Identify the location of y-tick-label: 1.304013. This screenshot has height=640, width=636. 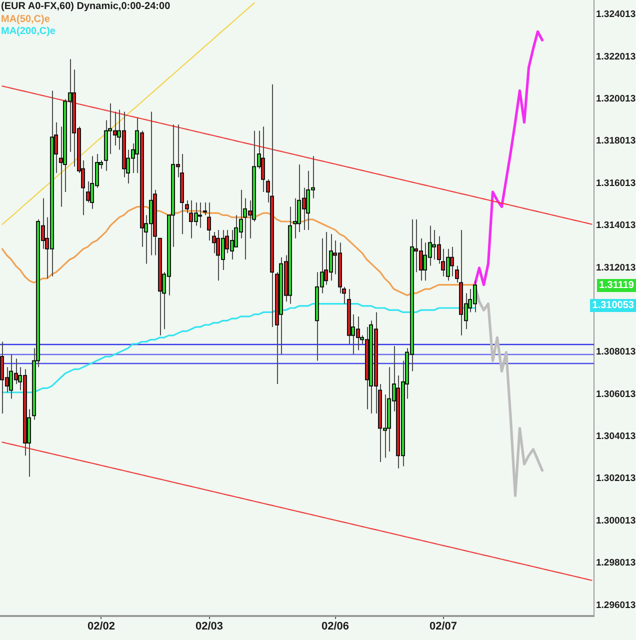
(616, 436).